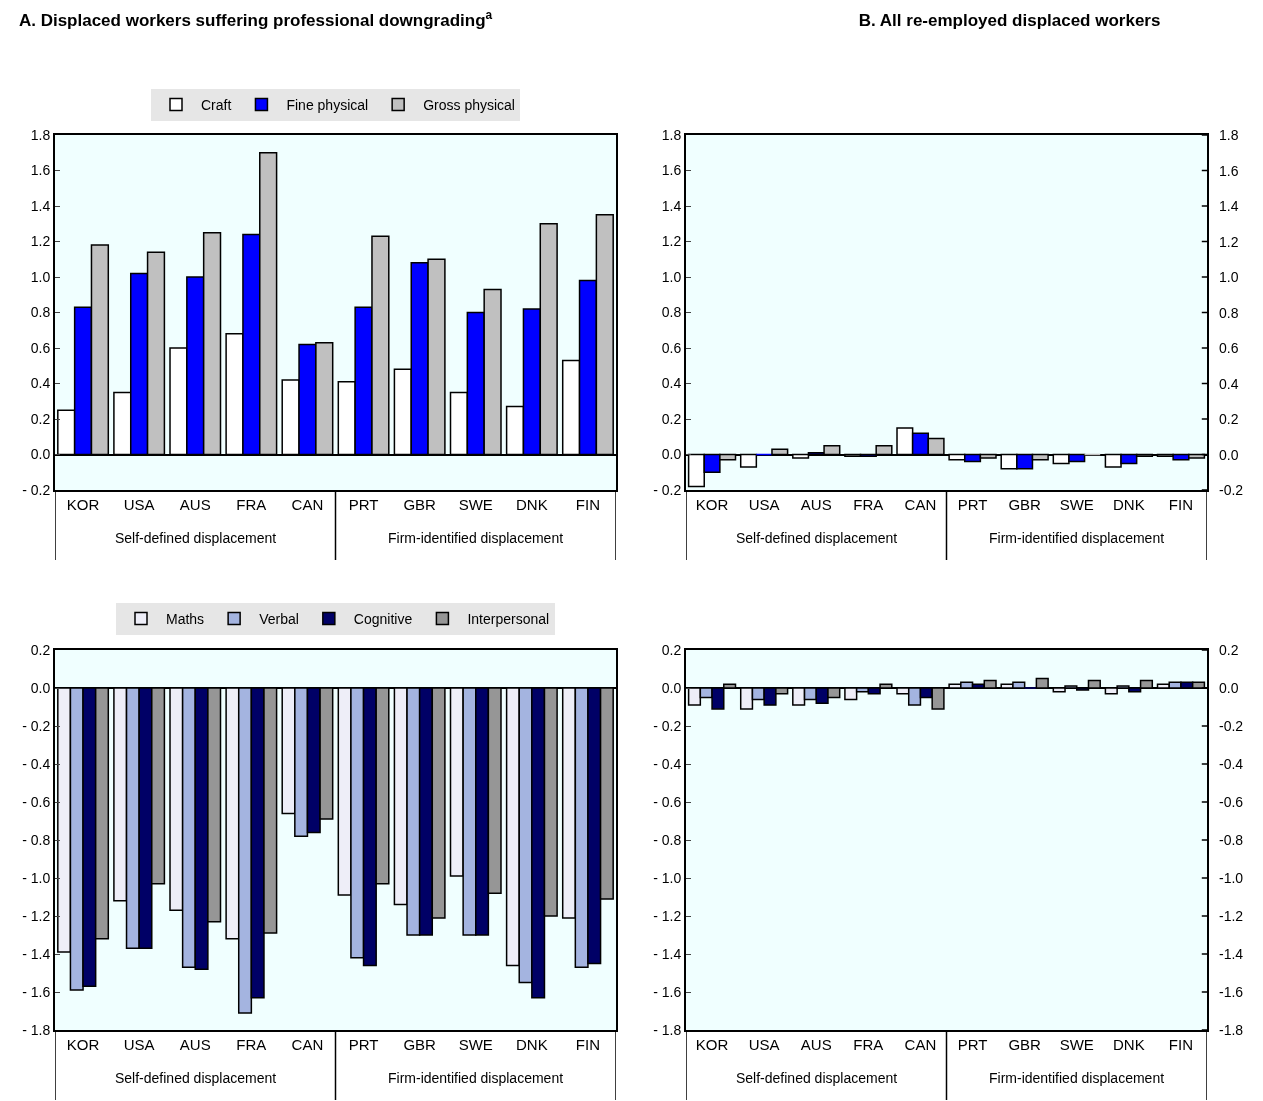 The width and height of the screenshot is (1263, 1101). Describe the element at coordinates (1231, 726) in the screenshot. I see `y2-tick-label: -0.2` at that location.